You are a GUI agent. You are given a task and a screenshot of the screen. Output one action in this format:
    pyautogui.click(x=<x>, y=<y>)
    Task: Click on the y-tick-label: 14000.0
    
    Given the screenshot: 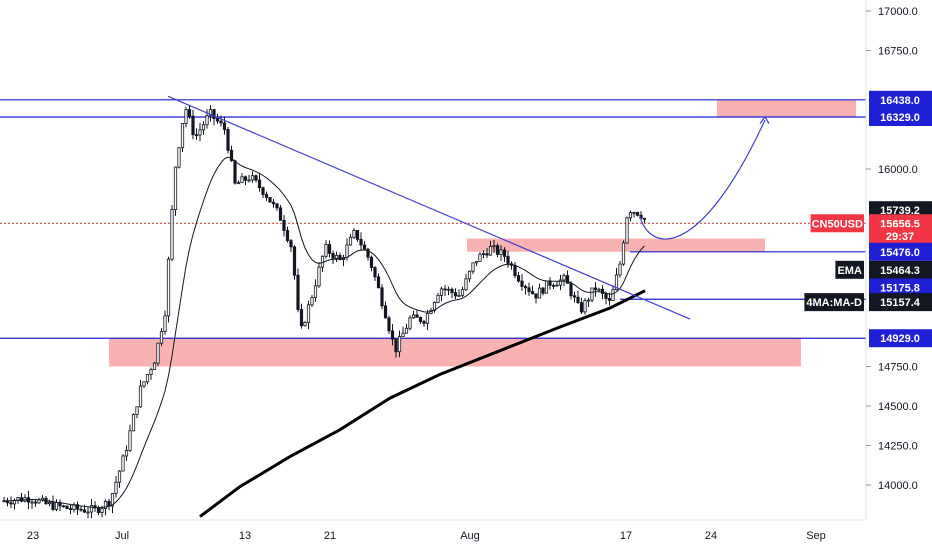 What is the action you would take?
    pyautogui.click(x=898, y=486)
    